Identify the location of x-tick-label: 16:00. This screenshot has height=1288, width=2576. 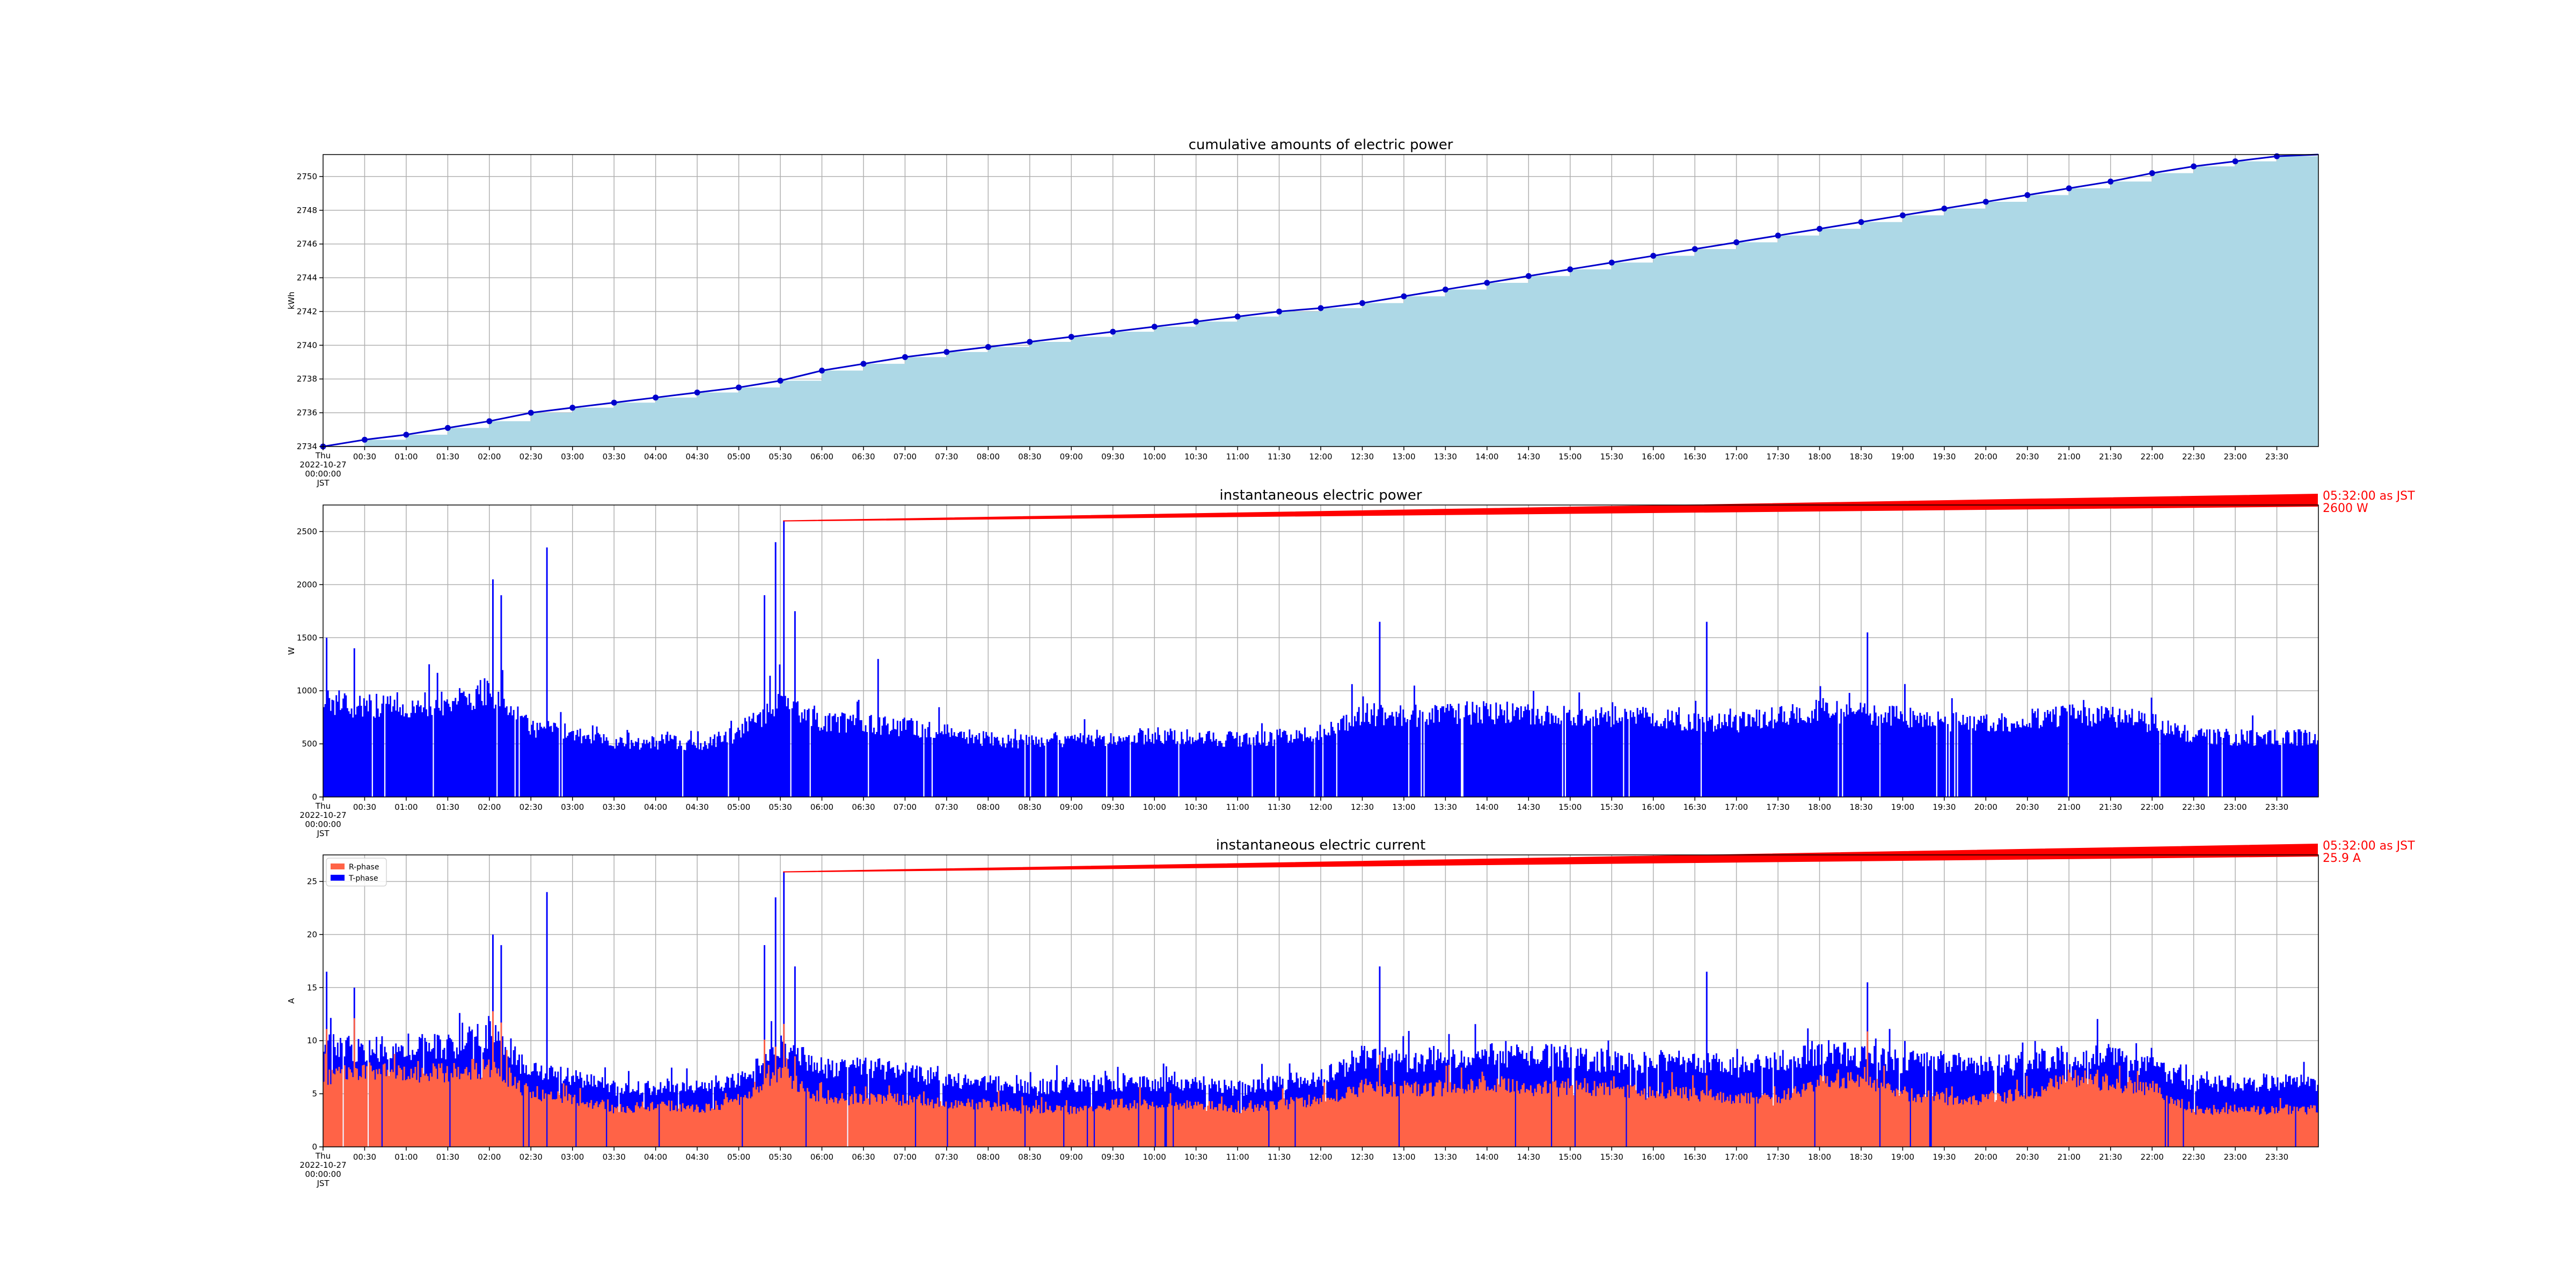
(1653, 807).